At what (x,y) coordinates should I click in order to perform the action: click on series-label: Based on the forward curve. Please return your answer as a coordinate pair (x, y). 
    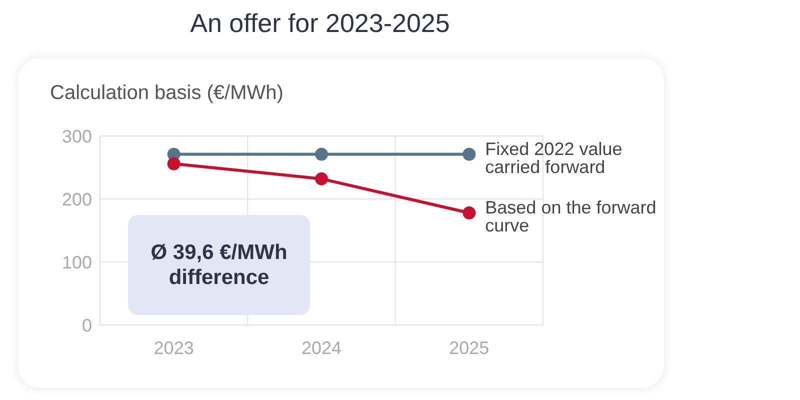
    Looking at the image, I should click on (570, 217).